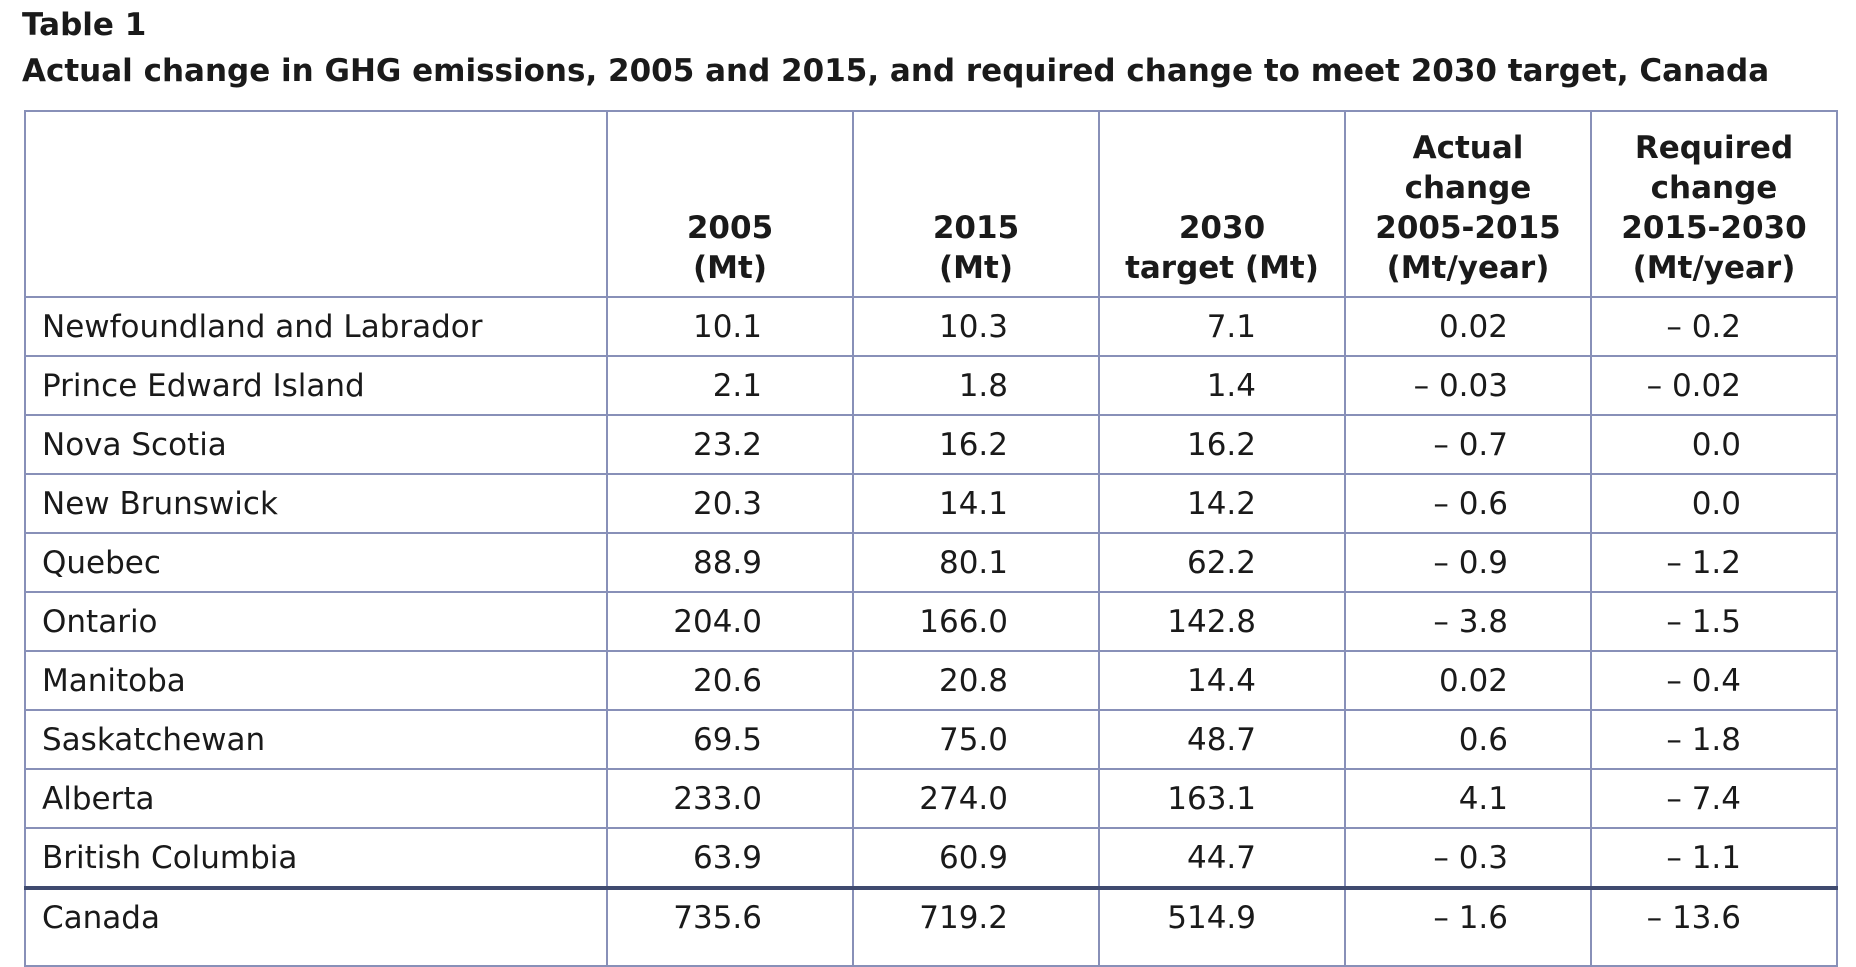 Image resolution: width=1856 pixels, height=967 pixels. I want to click on table-row: Manitoba 20.6 20.8 14.4 0.02– 0.4, so click(931, 680).